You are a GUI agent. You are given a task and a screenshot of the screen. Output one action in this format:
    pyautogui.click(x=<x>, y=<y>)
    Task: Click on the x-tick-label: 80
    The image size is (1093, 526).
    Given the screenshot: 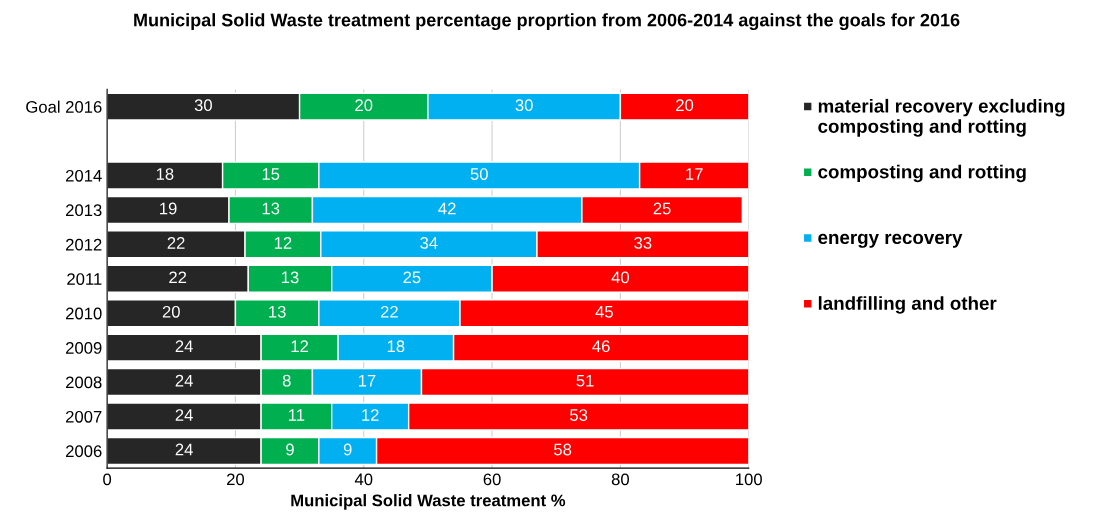 What is the action you would take?
    pyautogui.click(x=620, y=479)
    